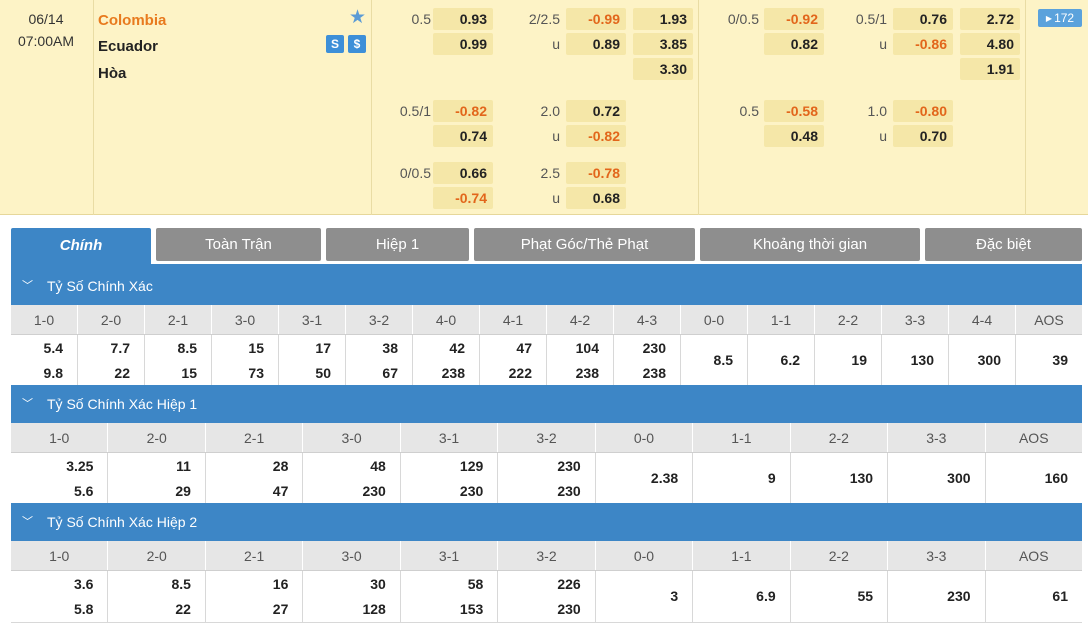 The image size is (1088, 631). I want to click on score-odds-cell: 17 50, so click(312, 360).